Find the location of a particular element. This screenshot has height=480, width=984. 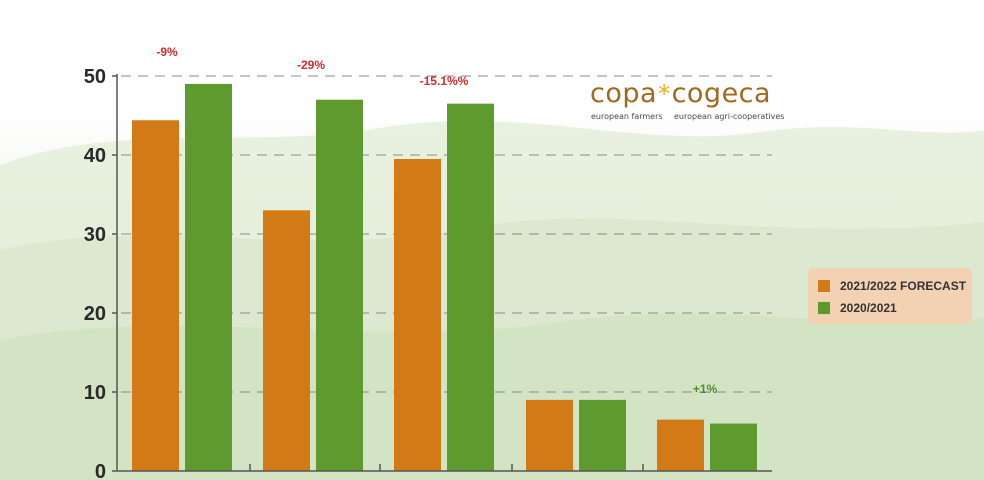

logo-text-cogeca: cogeca is located at coordinates (721, 93).